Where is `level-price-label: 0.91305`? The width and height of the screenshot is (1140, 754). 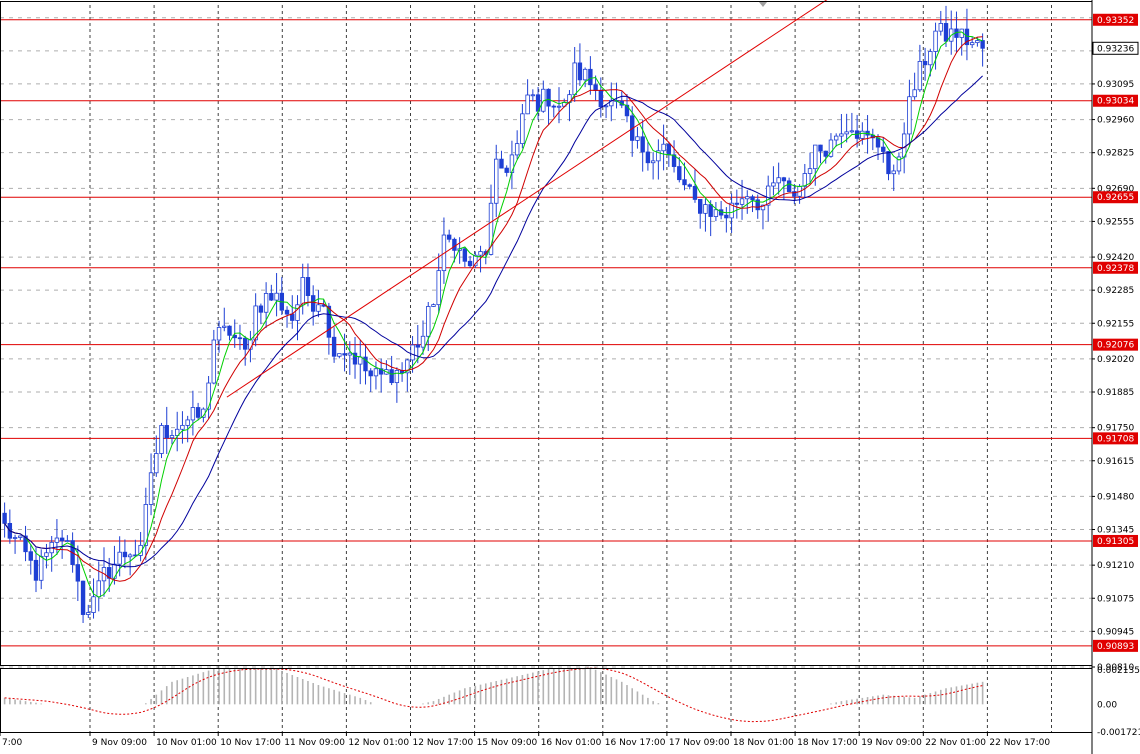 level-price-label: 0.91305 is located at coordinates (1115, 542).